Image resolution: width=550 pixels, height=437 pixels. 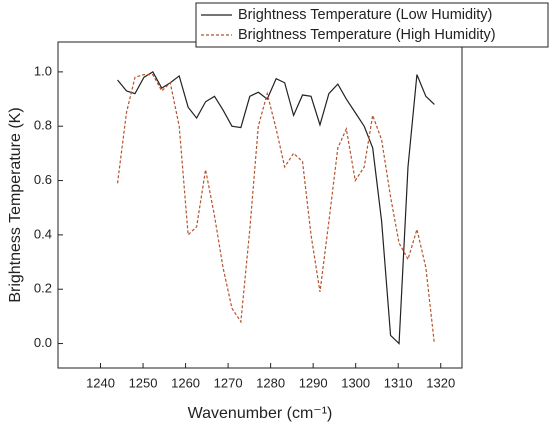 What do you see at coordinates (270, 382) in the screenshot?
I see `x-tick-label: 1280` at bounding box center [270, 382].